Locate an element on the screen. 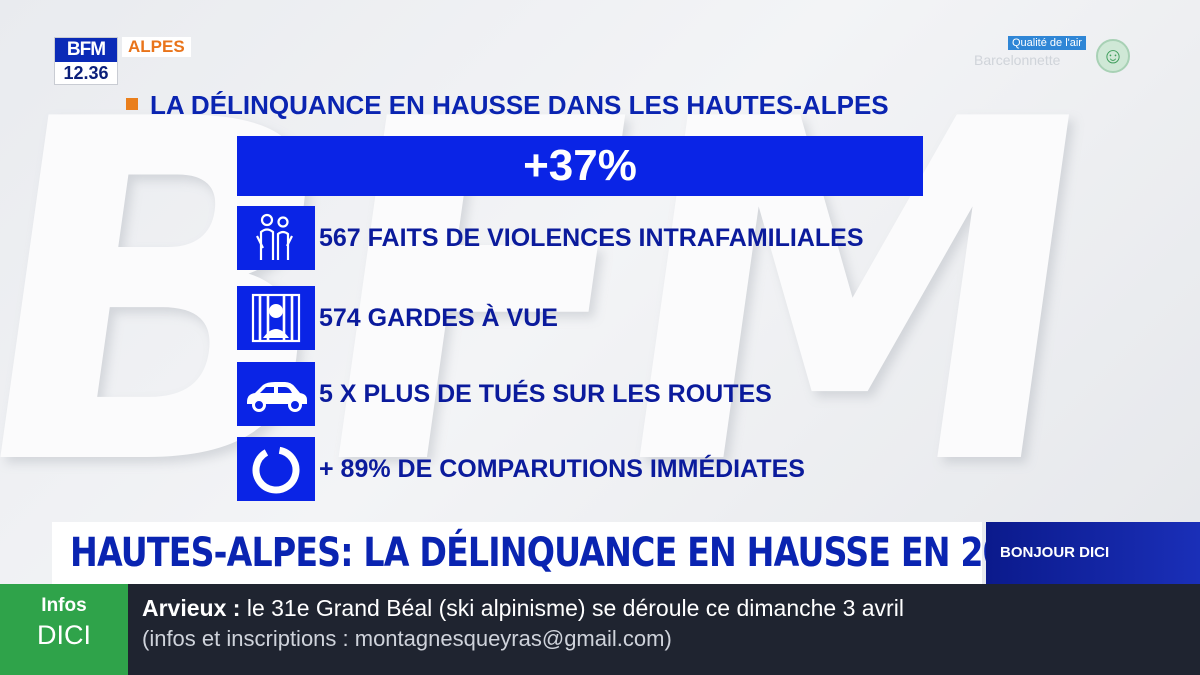 This screenshot has height=675, width=1200. jail-icon is located at coordinates (276, 318).